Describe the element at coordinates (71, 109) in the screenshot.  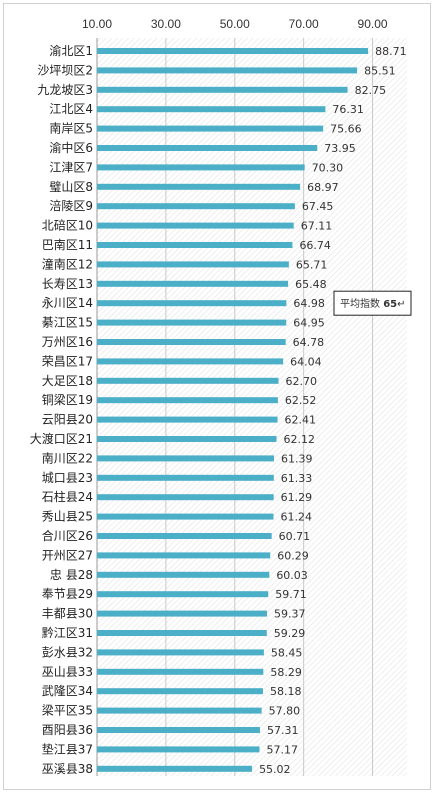
I see `category-label: 江北区4` at that location.